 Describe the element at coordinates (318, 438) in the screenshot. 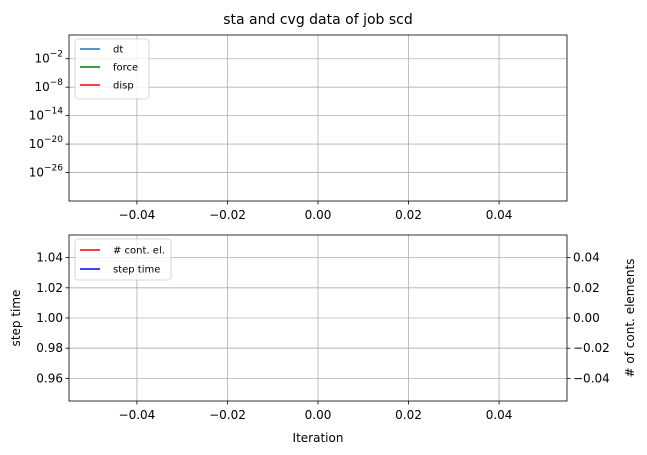

I see `x-axis-label: Iteration` at that location.